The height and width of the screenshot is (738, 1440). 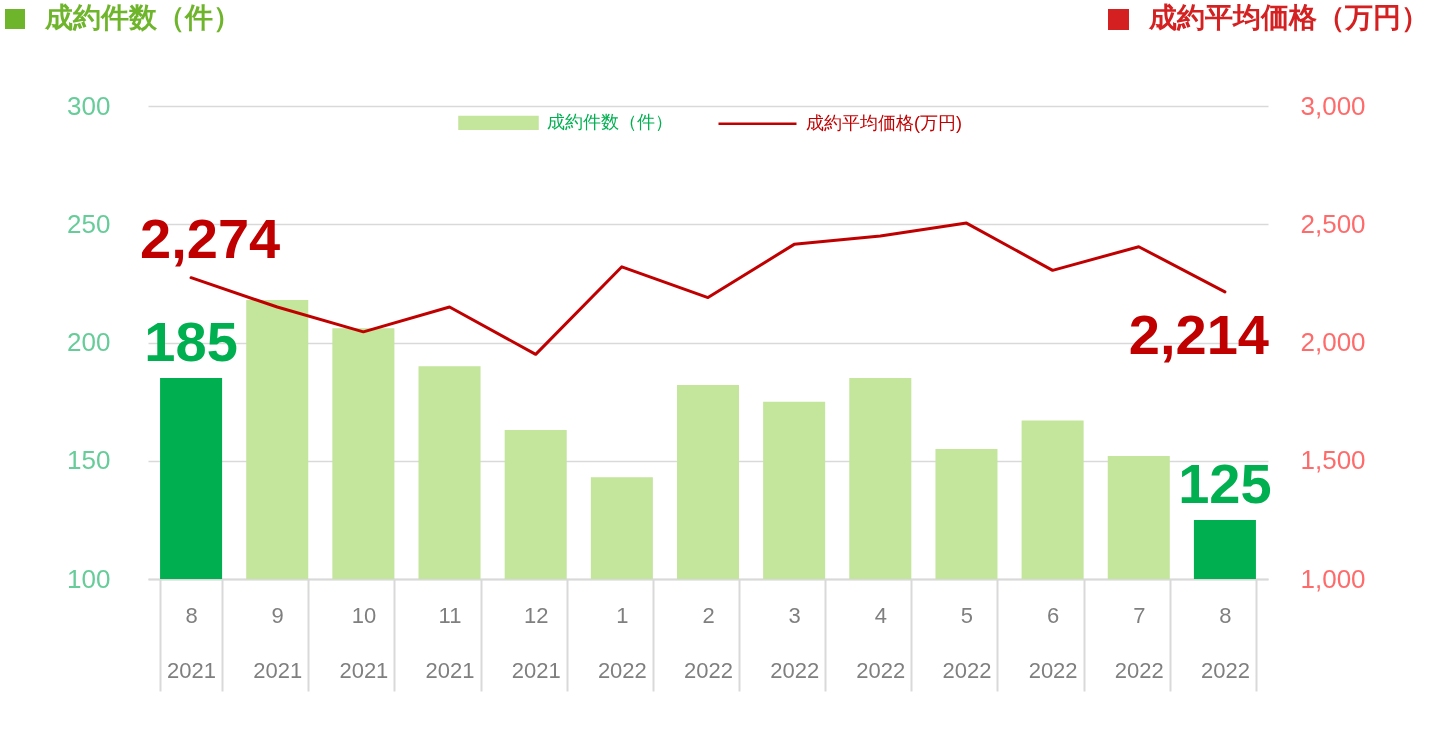 I want to click on category-label: 3 2022, so click(x=795, y=642).